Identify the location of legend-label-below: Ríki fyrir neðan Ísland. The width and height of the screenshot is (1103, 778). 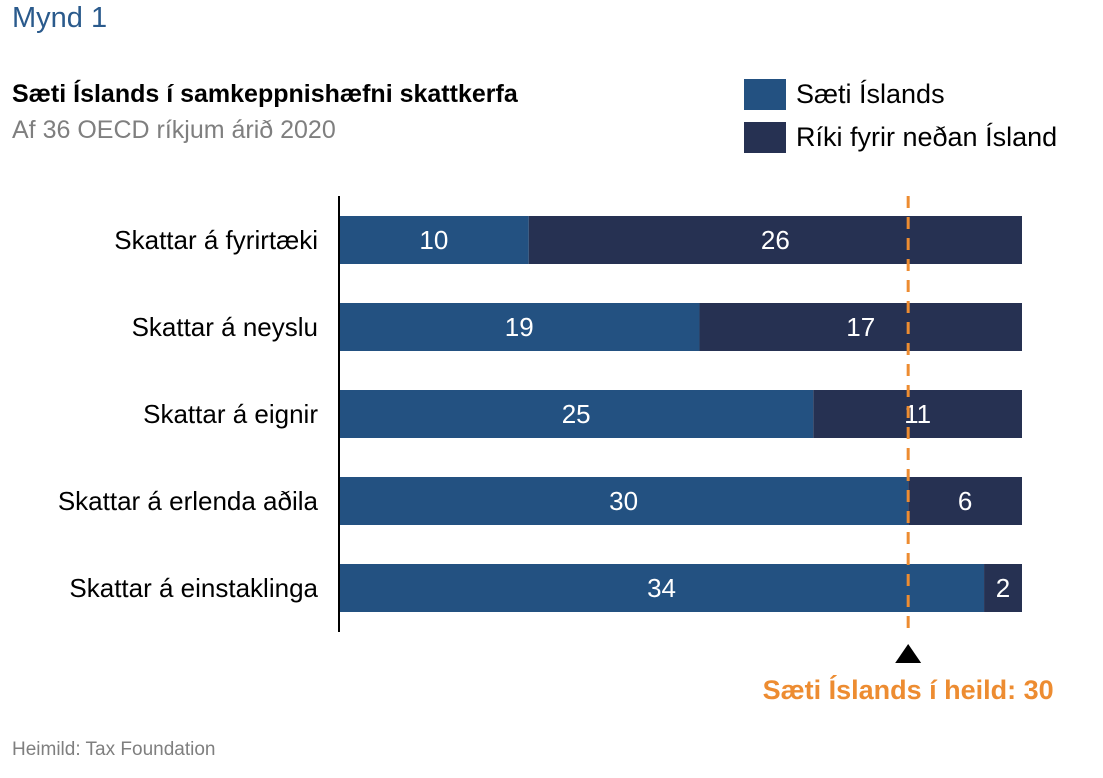
(927, 137).